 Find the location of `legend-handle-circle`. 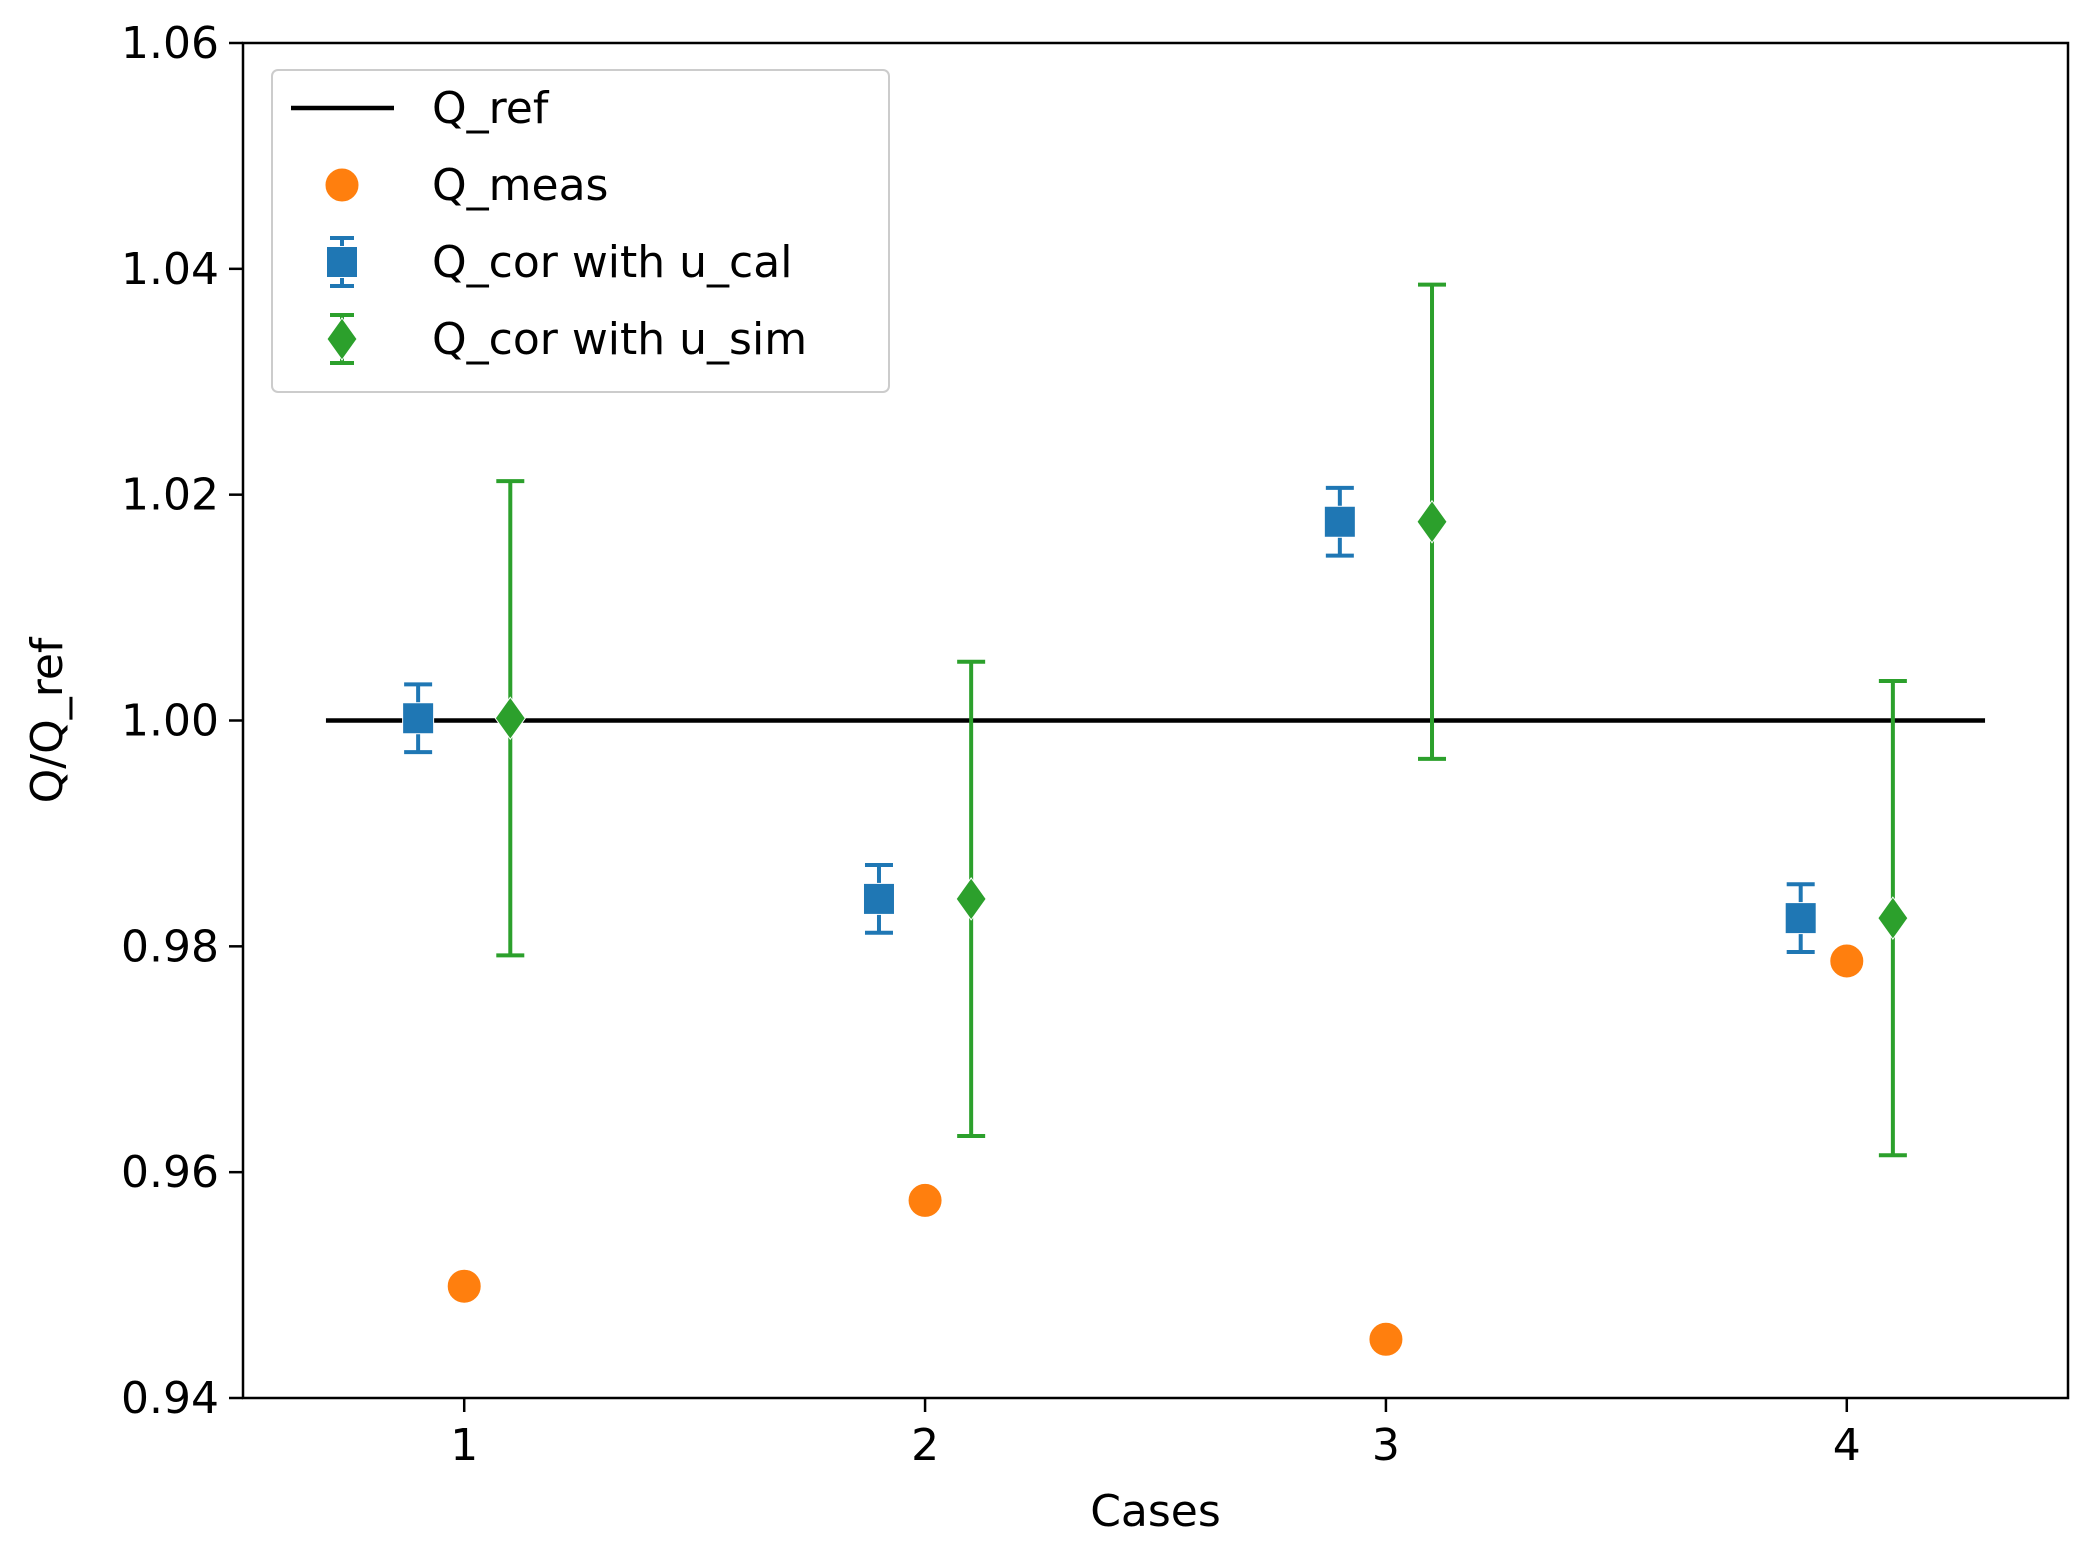

legend-handle-circle is located at coordinates (342, 185).